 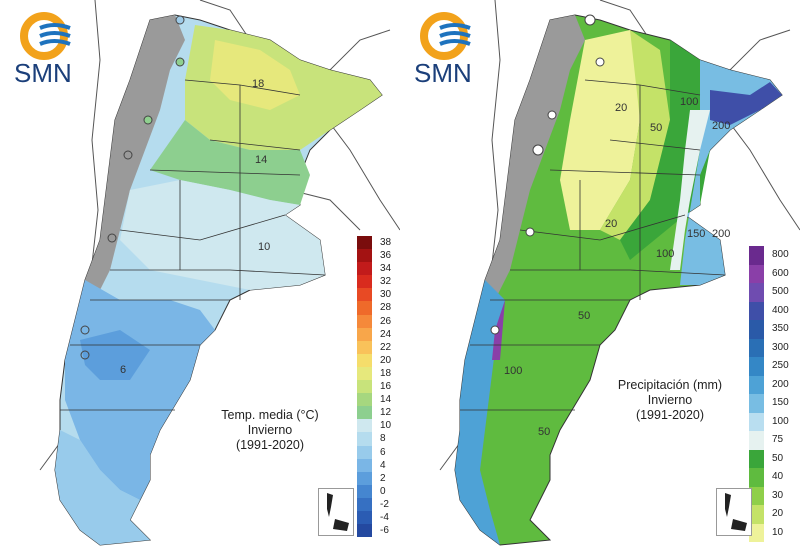 What do you see at coordinates (386, 347) in the screenshot?
I see `legend-label: 22` at bounding box center [386, 347].